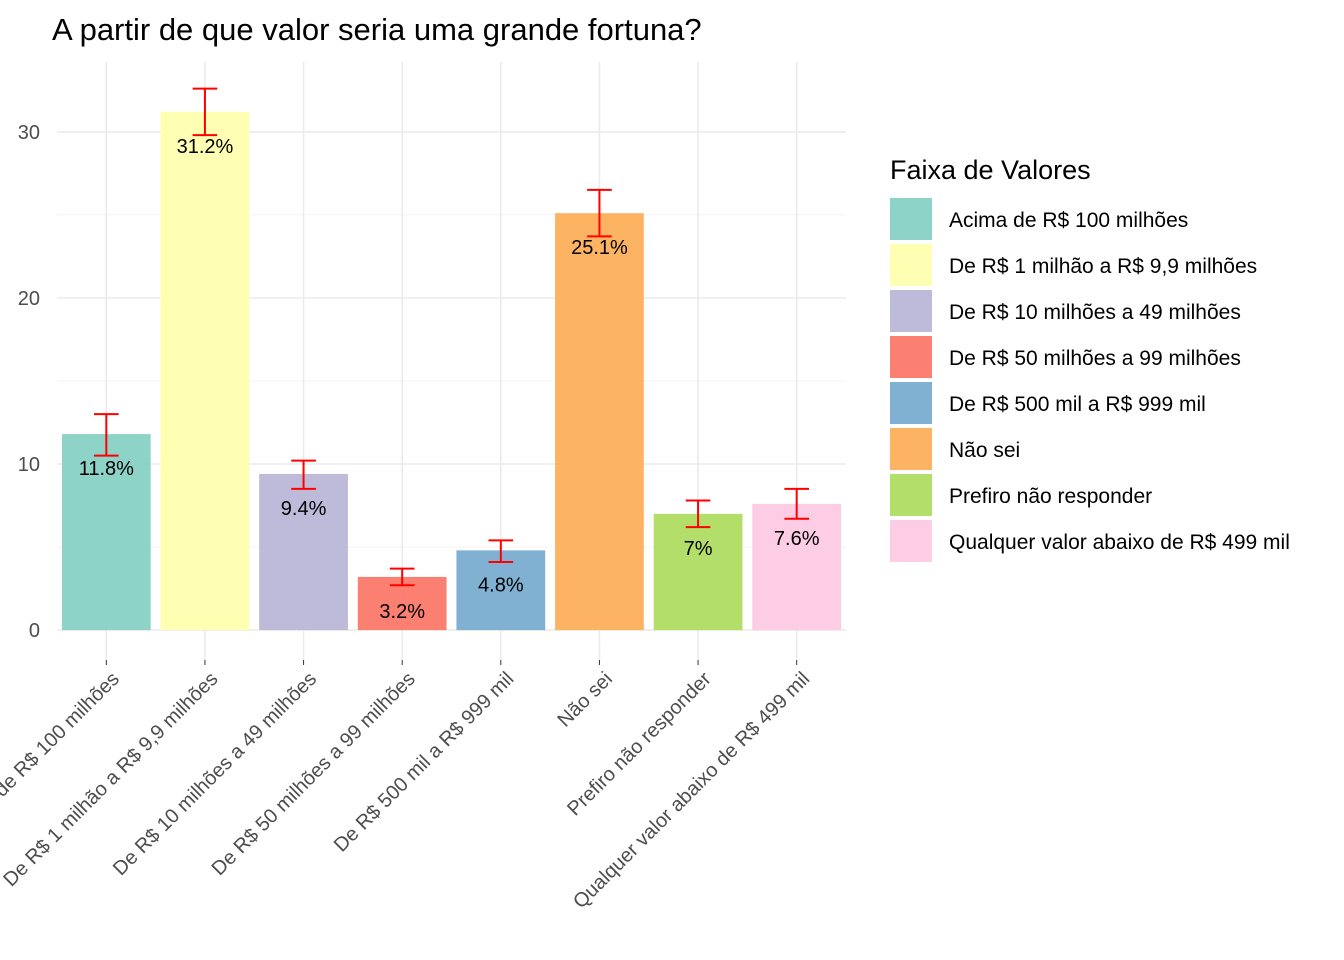  Describe the element at coordinates (29, 299) in the screenshot. I see `y-tick-label: 20` at that location.